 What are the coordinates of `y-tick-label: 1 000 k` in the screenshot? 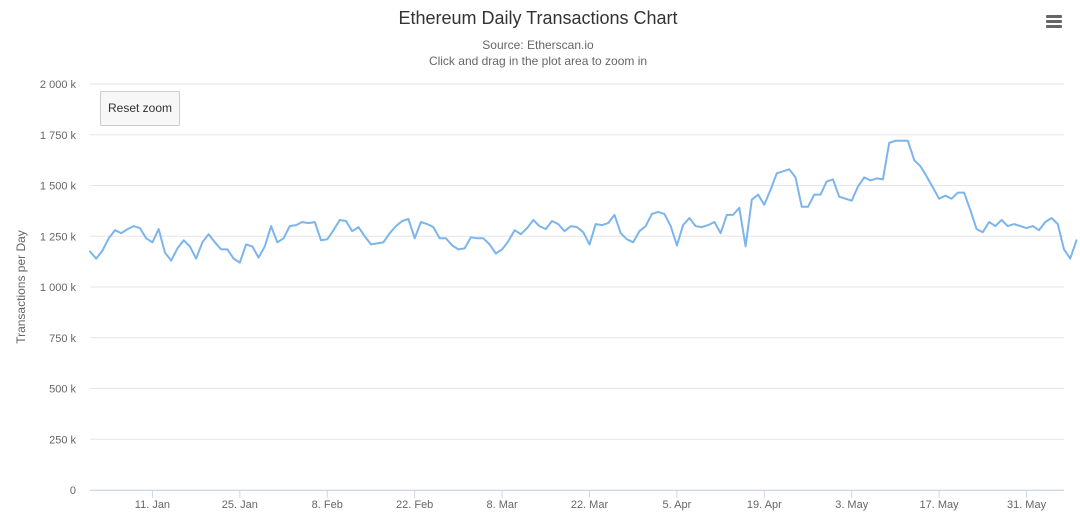 It's located at (58, 288).